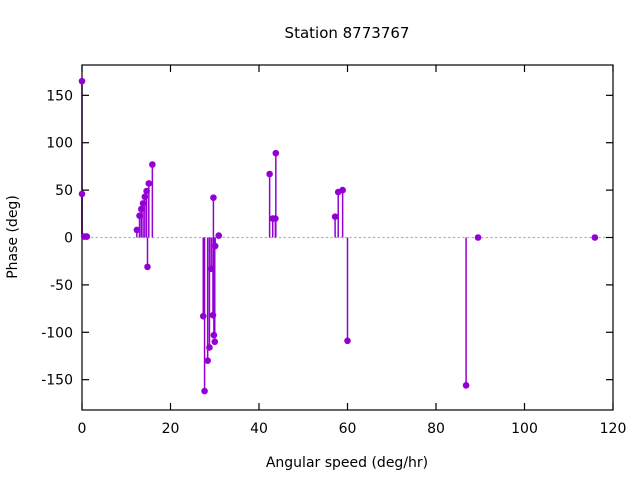 This screenshot has width=640, height=480. Describe the element at coordinates (57, 381) in the screenshot. I see `y-tick-label: -150` at that location.